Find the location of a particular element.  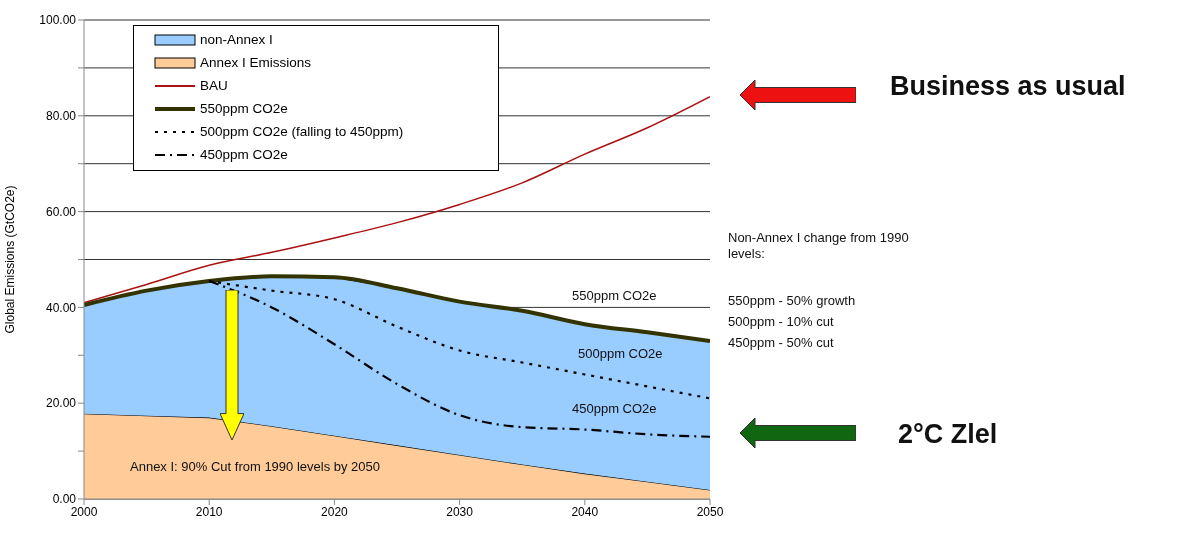

annotation: 500ppm CO2e is located at coordinates (620, 354).